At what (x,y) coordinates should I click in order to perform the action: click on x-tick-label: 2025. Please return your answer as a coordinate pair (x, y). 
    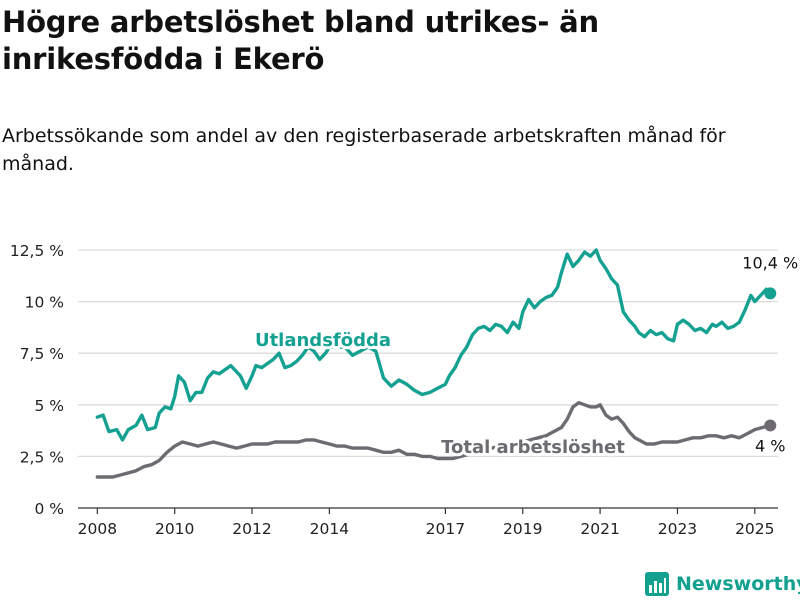
    Looking at the image, I should click on (754, 529).